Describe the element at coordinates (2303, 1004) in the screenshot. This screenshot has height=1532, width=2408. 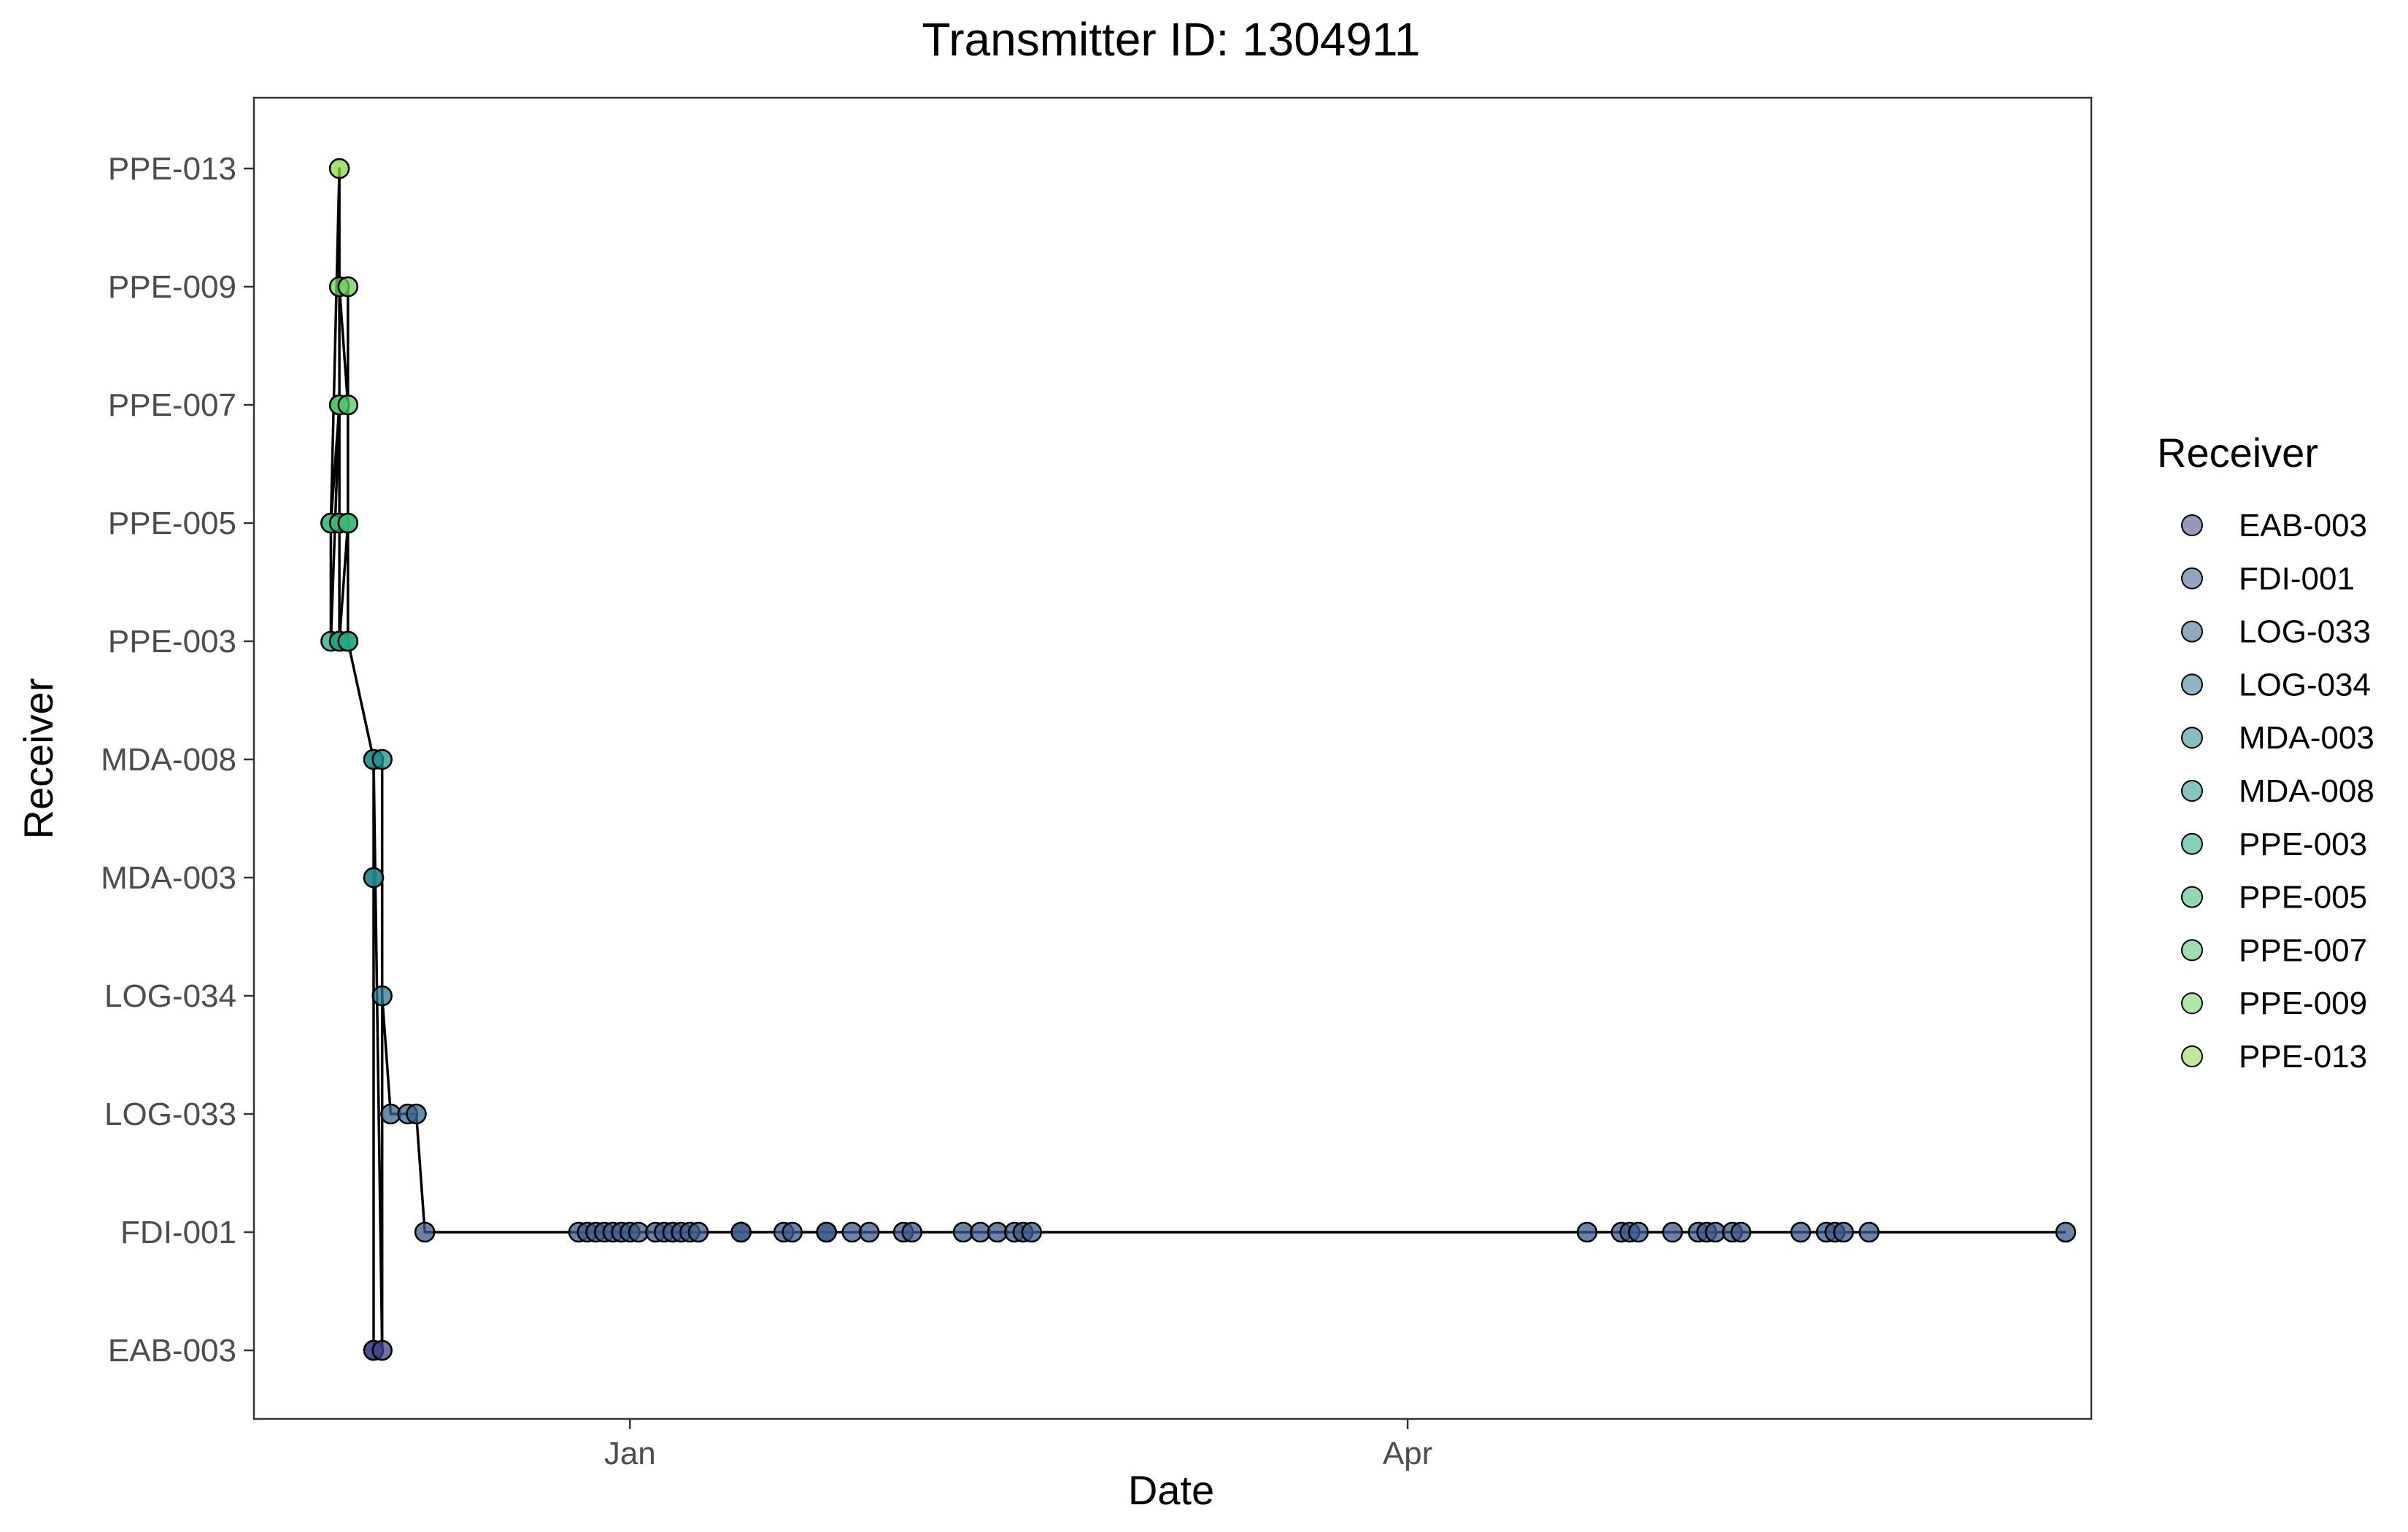
I see `legend-entry-label: PPE-009` at that location.